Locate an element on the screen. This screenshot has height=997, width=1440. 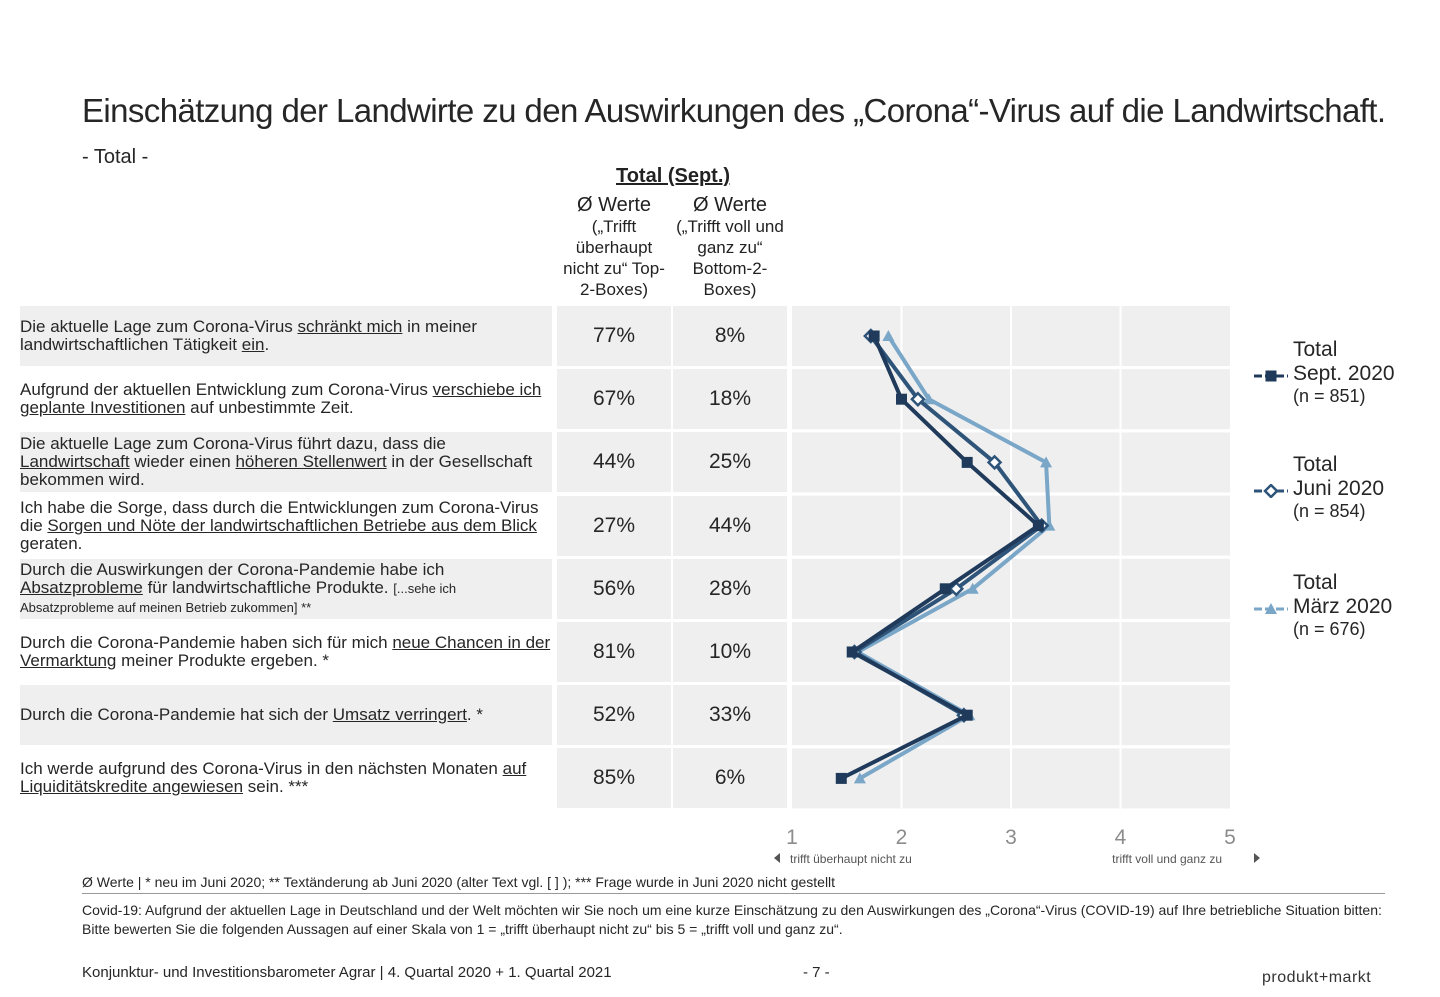
x-tick-label: 1 is located at coordinates (792, 837).